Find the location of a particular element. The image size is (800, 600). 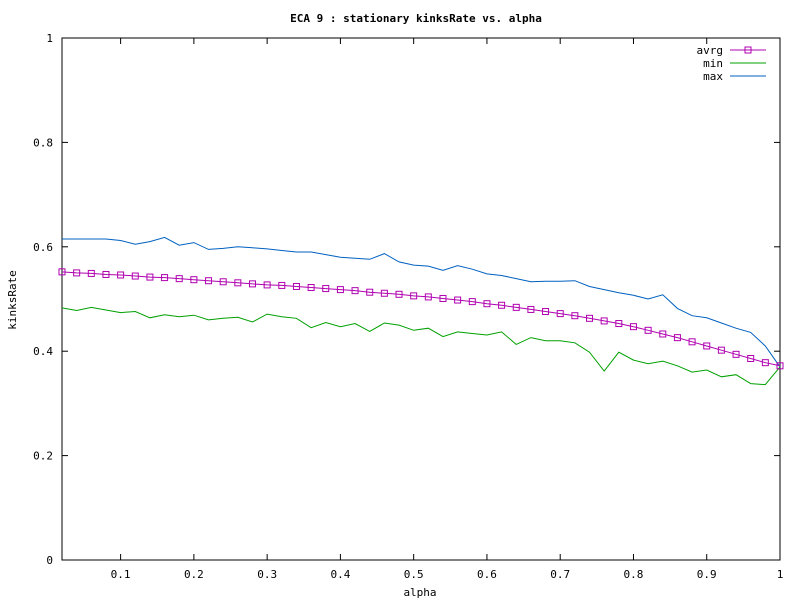

y-tick-label: 1 is located at coordinates (49, 38).